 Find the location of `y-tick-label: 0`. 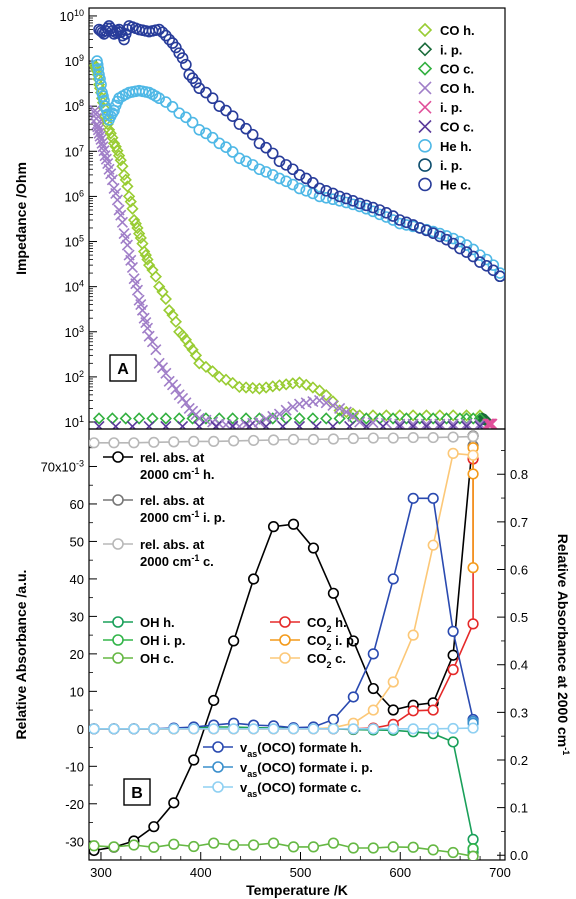

y-tick-label: 0 is located at coordinates (80, 729).